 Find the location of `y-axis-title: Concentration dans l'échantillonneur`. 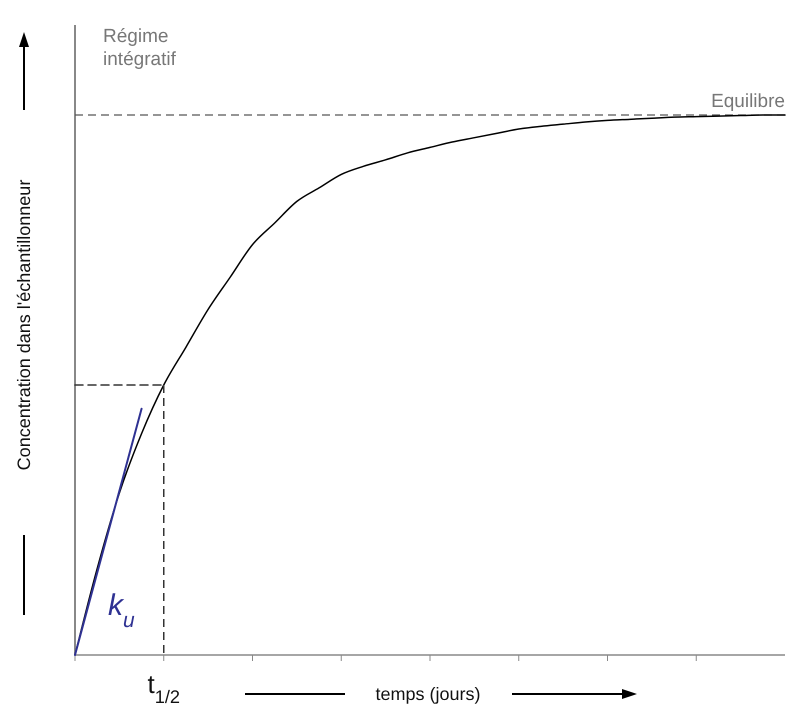

y-axis-title: Concentration dans l'échantillonneur is located at coordinates (24, 325).